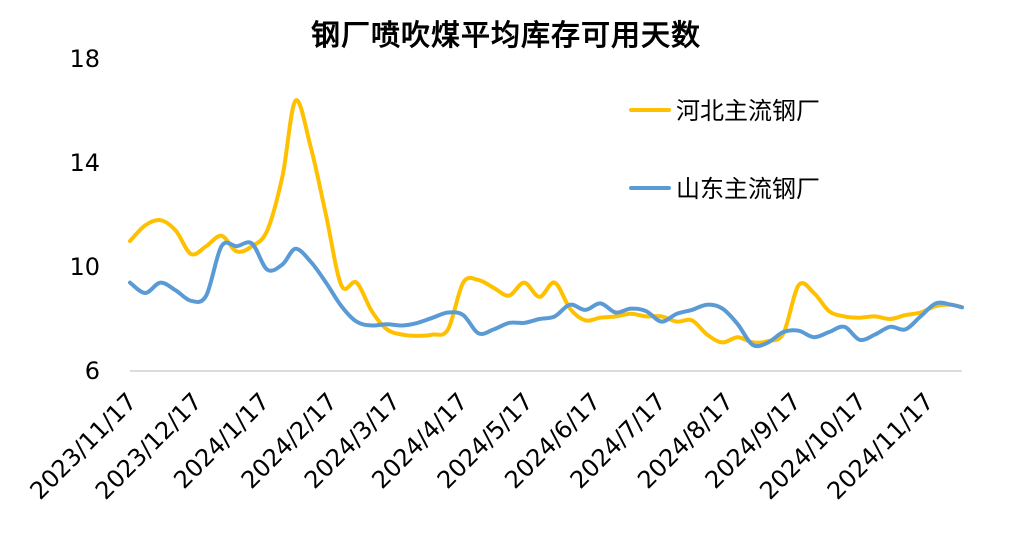  Describe the element at coordinates (748, 111) in the screenshot. I see `legend-label: 河北主流钢厂` at that location.